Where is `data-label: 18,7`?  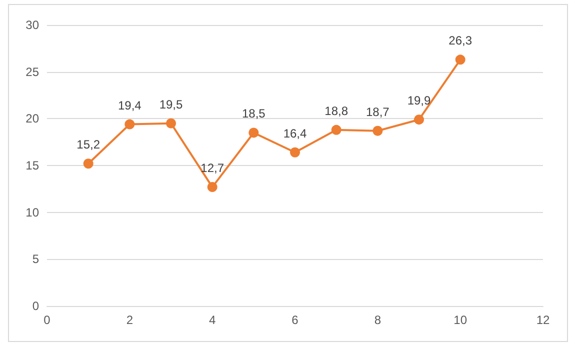
data-label: 18,7 is located at coordinates (378, 111).